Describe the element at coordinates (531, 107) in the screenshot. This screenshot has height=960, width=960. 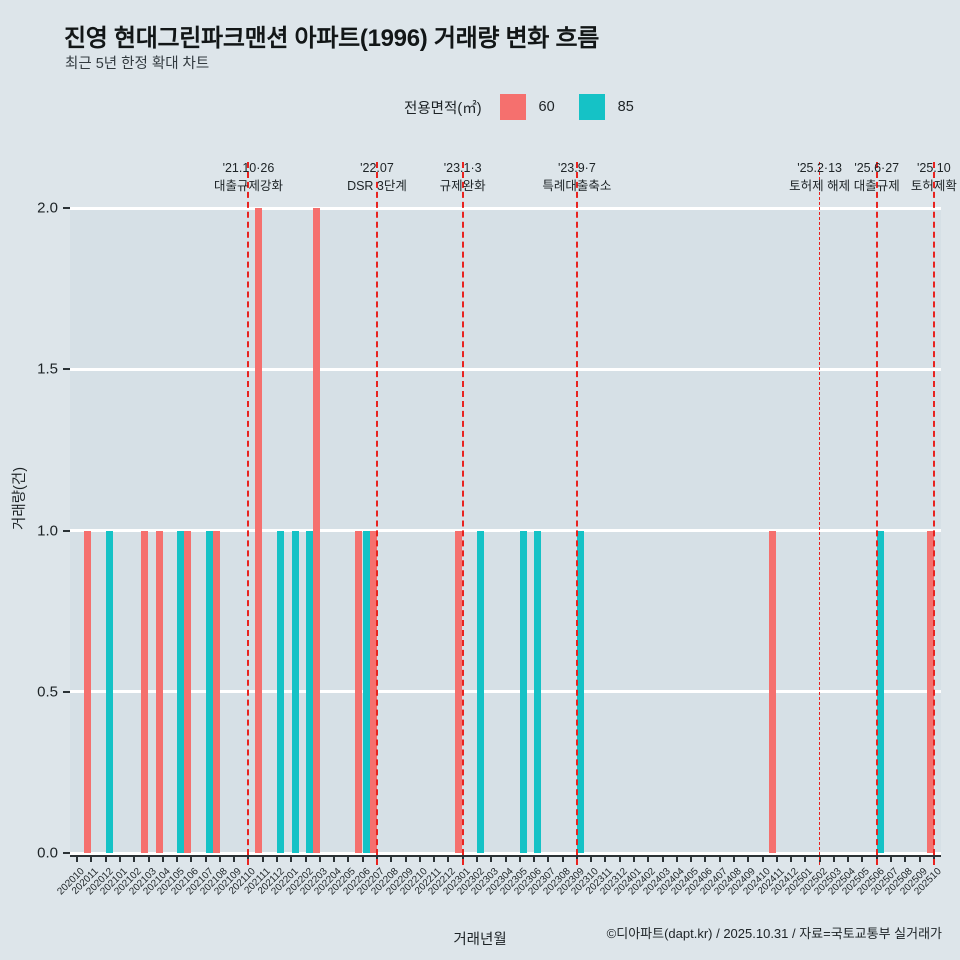
I see `chart-legend: 전용면적(㎡) 60 85` at that location.